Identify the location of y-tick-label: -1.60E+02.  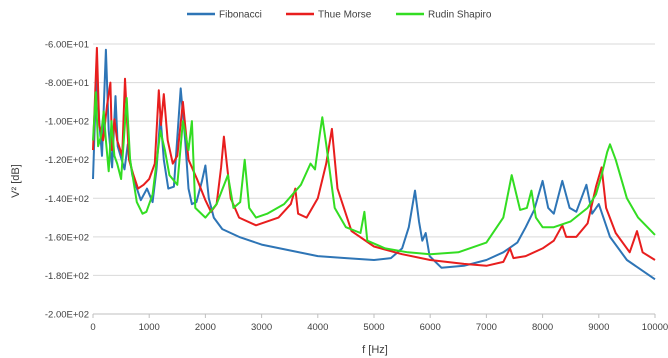
(67, 237).